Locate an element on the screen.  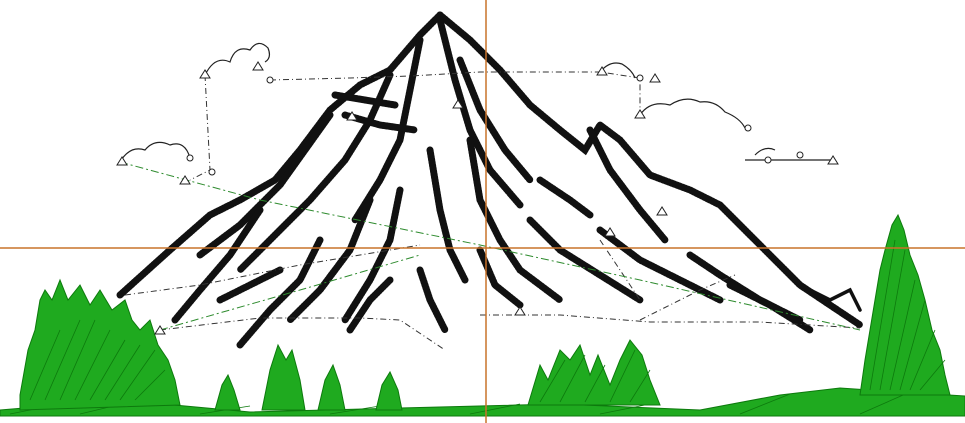
middle-right-trees is located at coordinates (594, 372).